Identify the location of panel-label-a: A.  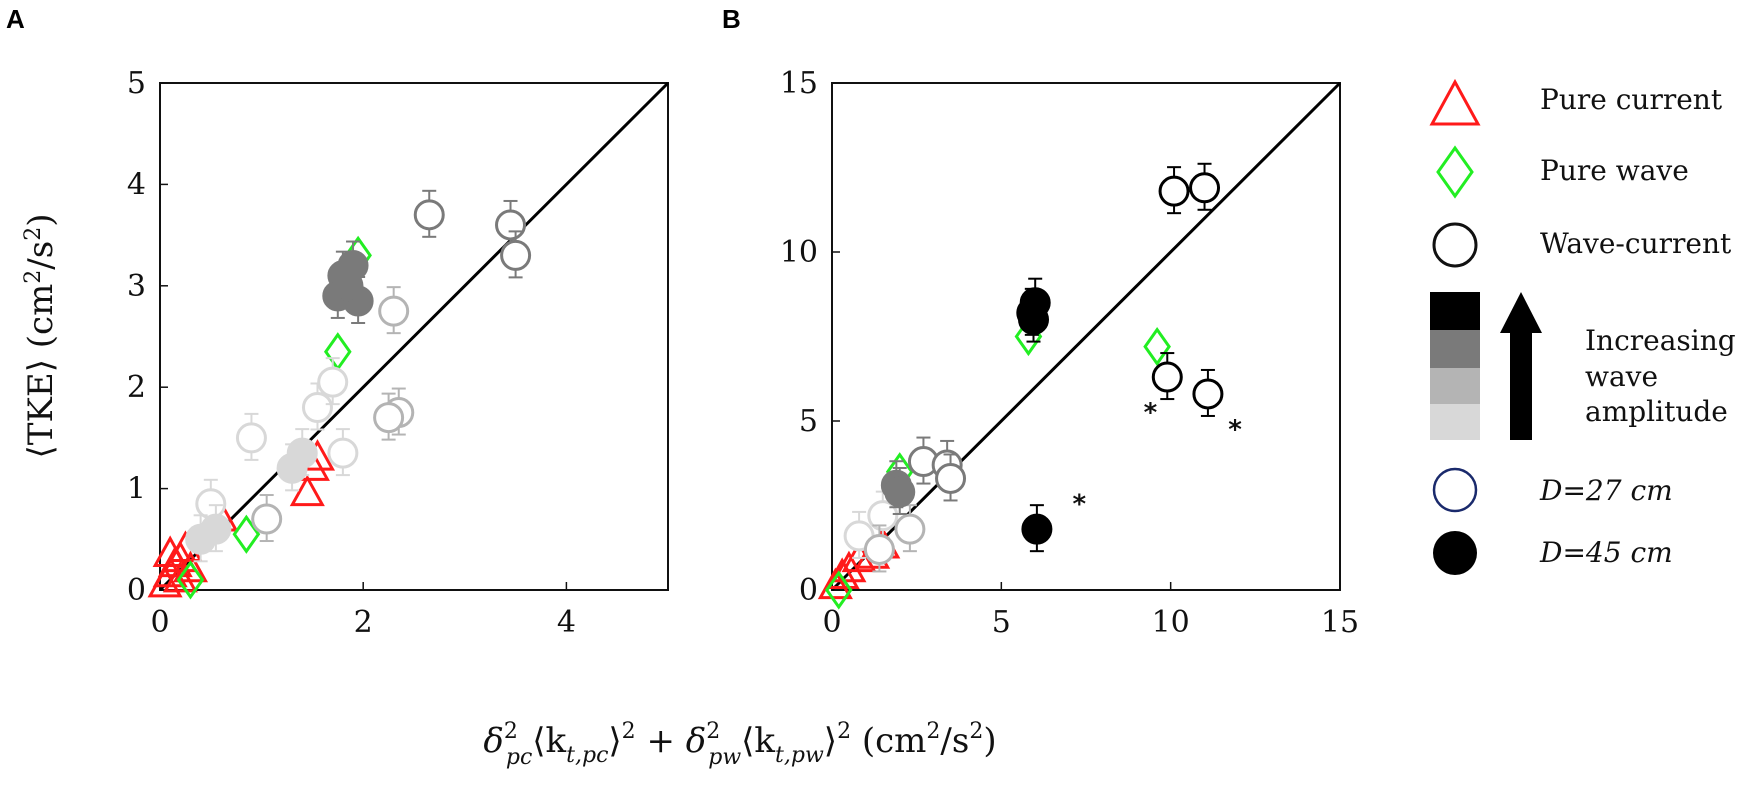
(15, 19).